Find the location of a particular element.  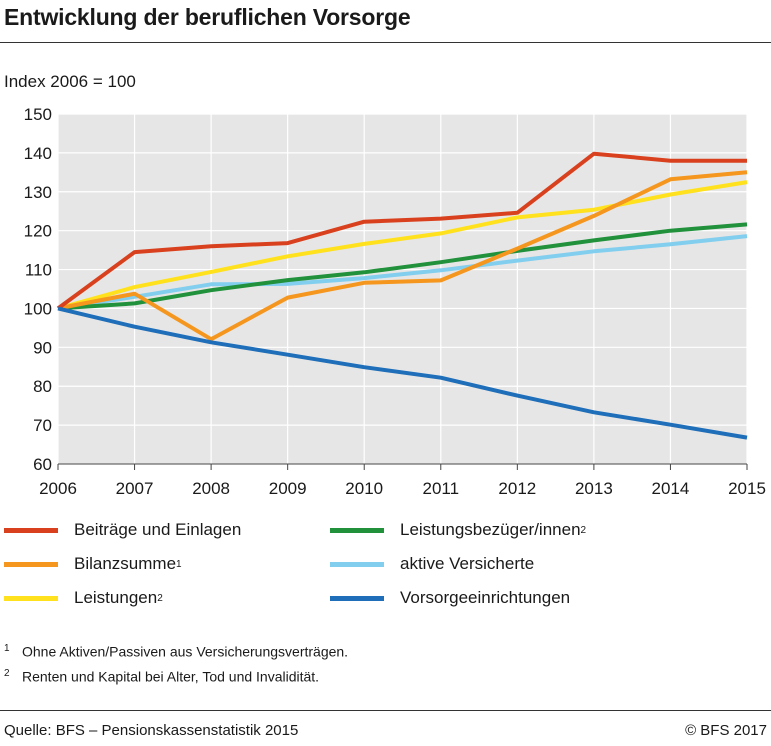

x-tick-label: 2008 is located at coordinates (211, 488).